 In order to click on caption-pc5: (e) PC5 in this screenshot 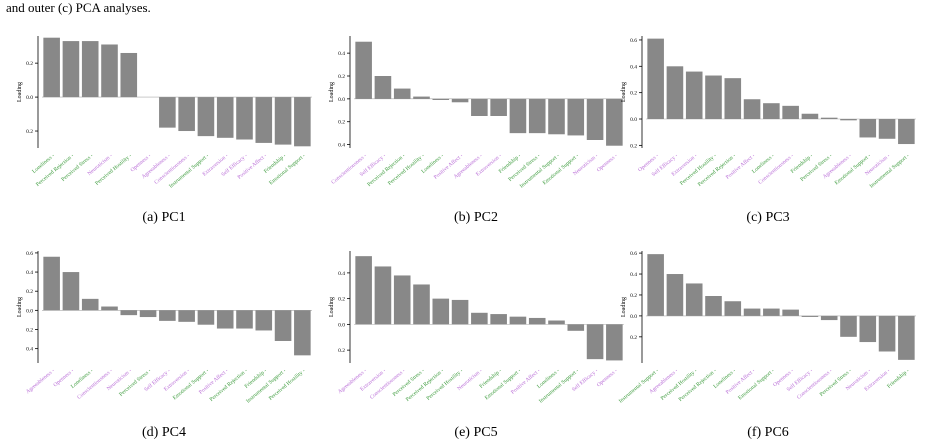, I will do `click(476, 432)`.